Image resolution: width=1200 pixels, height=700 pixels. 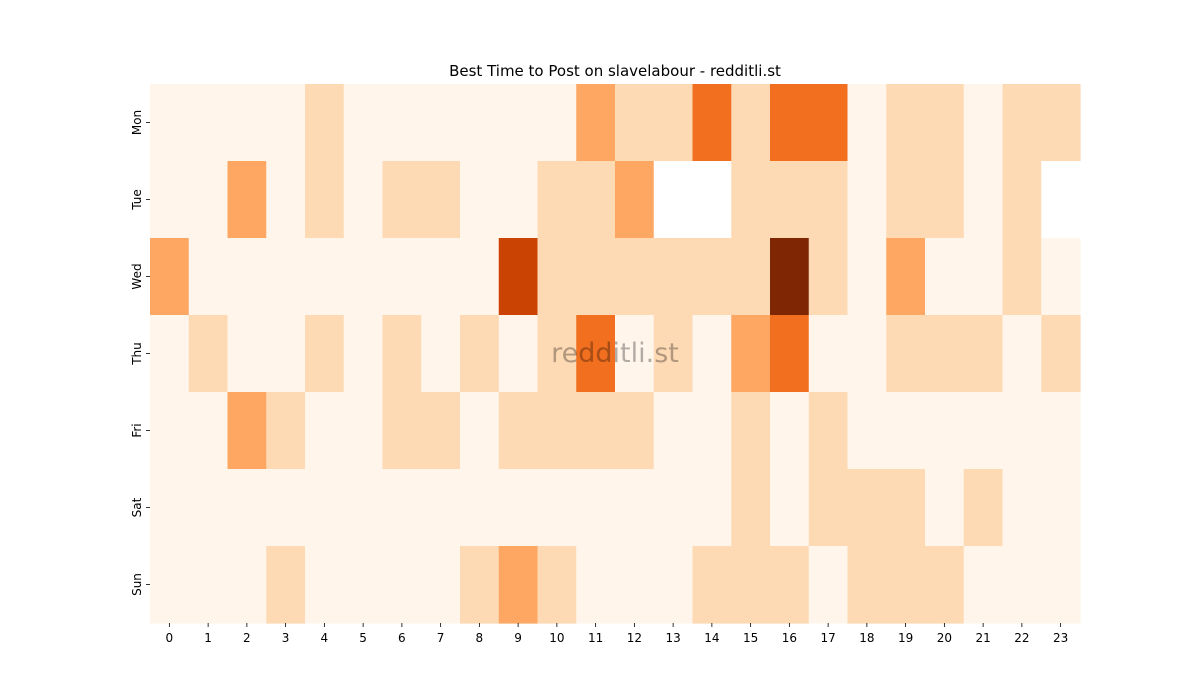 What do you see at coordinates (137, 584) in the screenshot?
I see `y-tick-label: Sun` at bounding box center [137, 584].